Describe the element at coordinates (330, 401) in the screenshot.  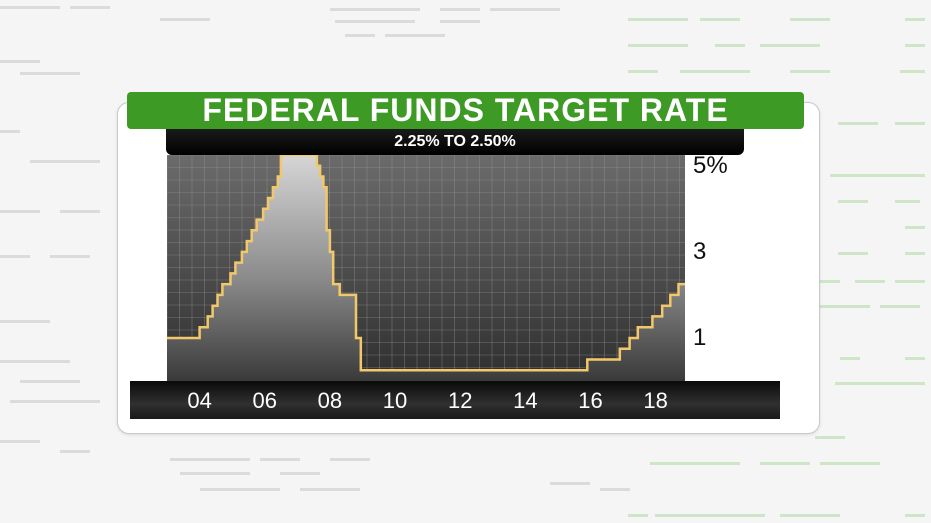
I see `x-tick-label: 08` at that location.